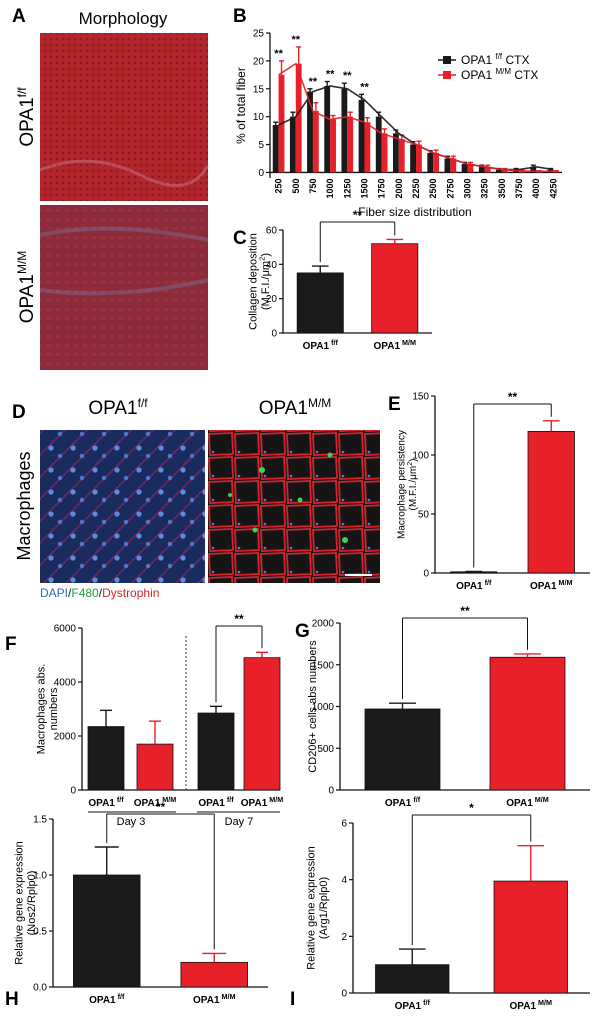 The width and height of the screenshot is (600, 1017). I want to click on y-tick-label: 0.5, so click(40, 932).